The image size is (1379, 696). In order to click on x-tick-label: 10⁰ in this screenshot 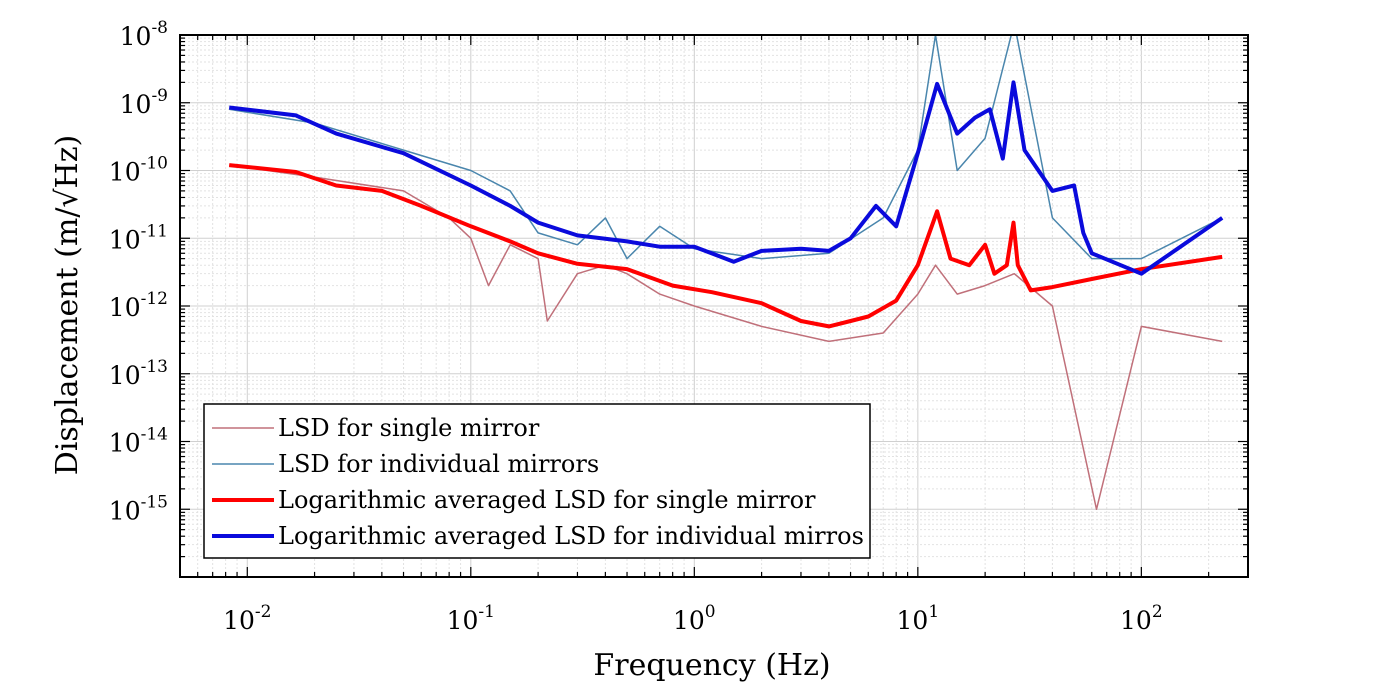, I will do `click(694, 618)`.